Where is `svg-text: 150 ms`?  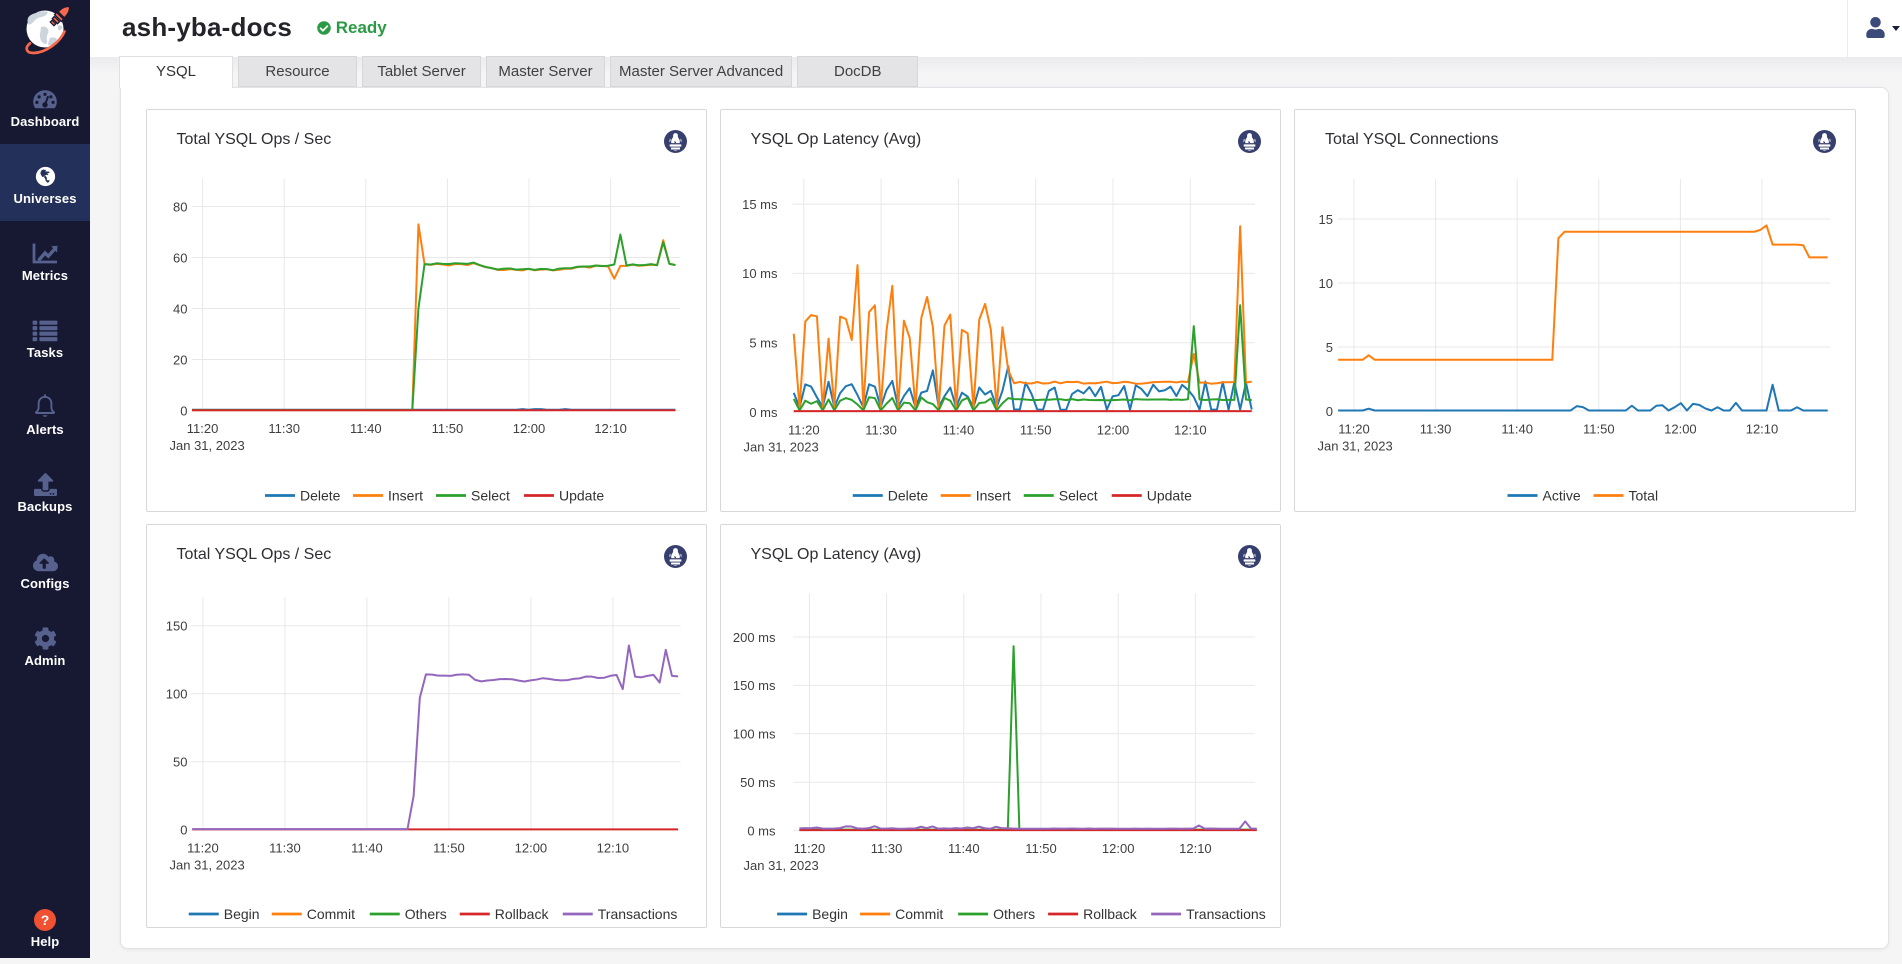 svg-text: 150 ms is located at coordinates (753, 685).